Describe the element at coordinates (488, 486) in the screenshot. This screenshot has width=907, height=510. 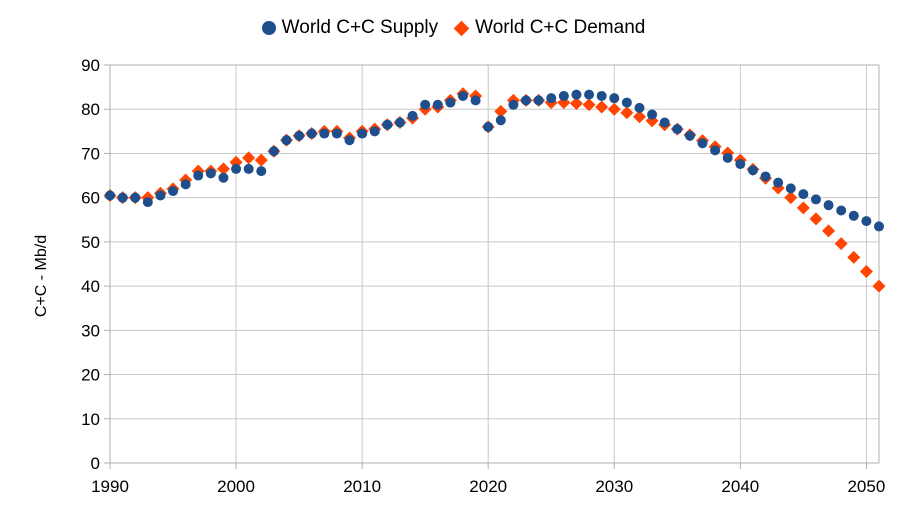
I see `x-tick-labels: 1990 2000 2010 2020 2030 2040 2050` at that location.